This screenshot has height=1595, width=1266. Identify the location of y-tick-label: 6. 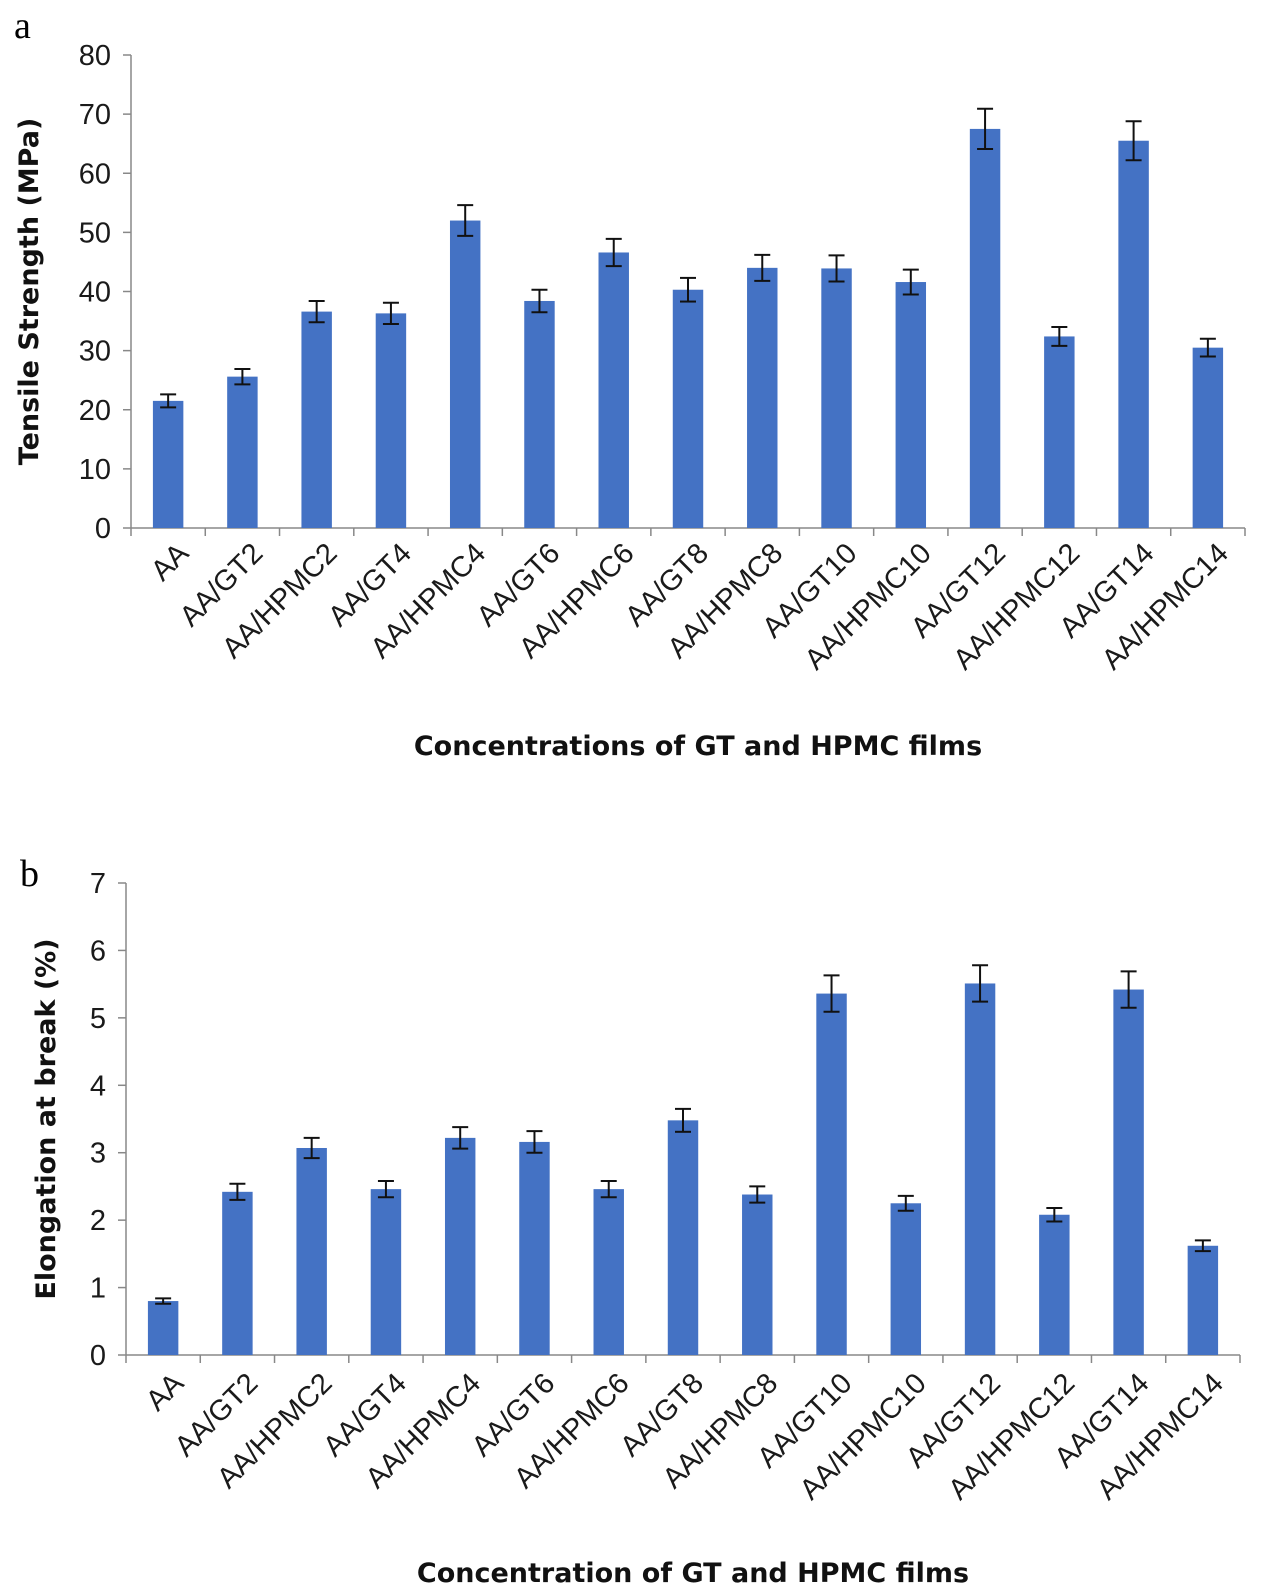
(98, 951).